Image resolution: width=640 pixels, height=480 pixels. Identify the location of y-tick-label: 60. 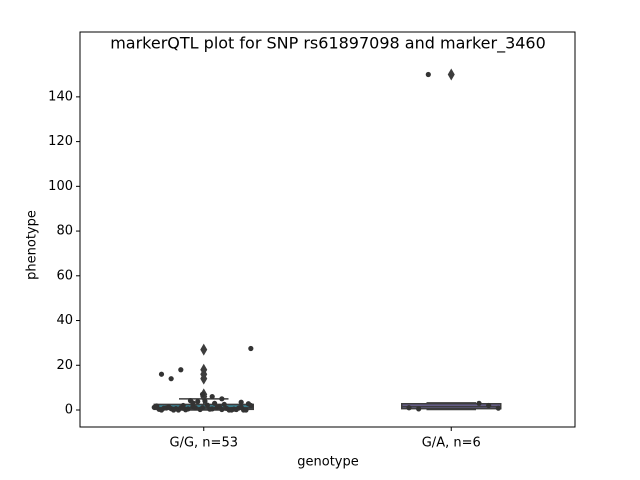
(64, 275).